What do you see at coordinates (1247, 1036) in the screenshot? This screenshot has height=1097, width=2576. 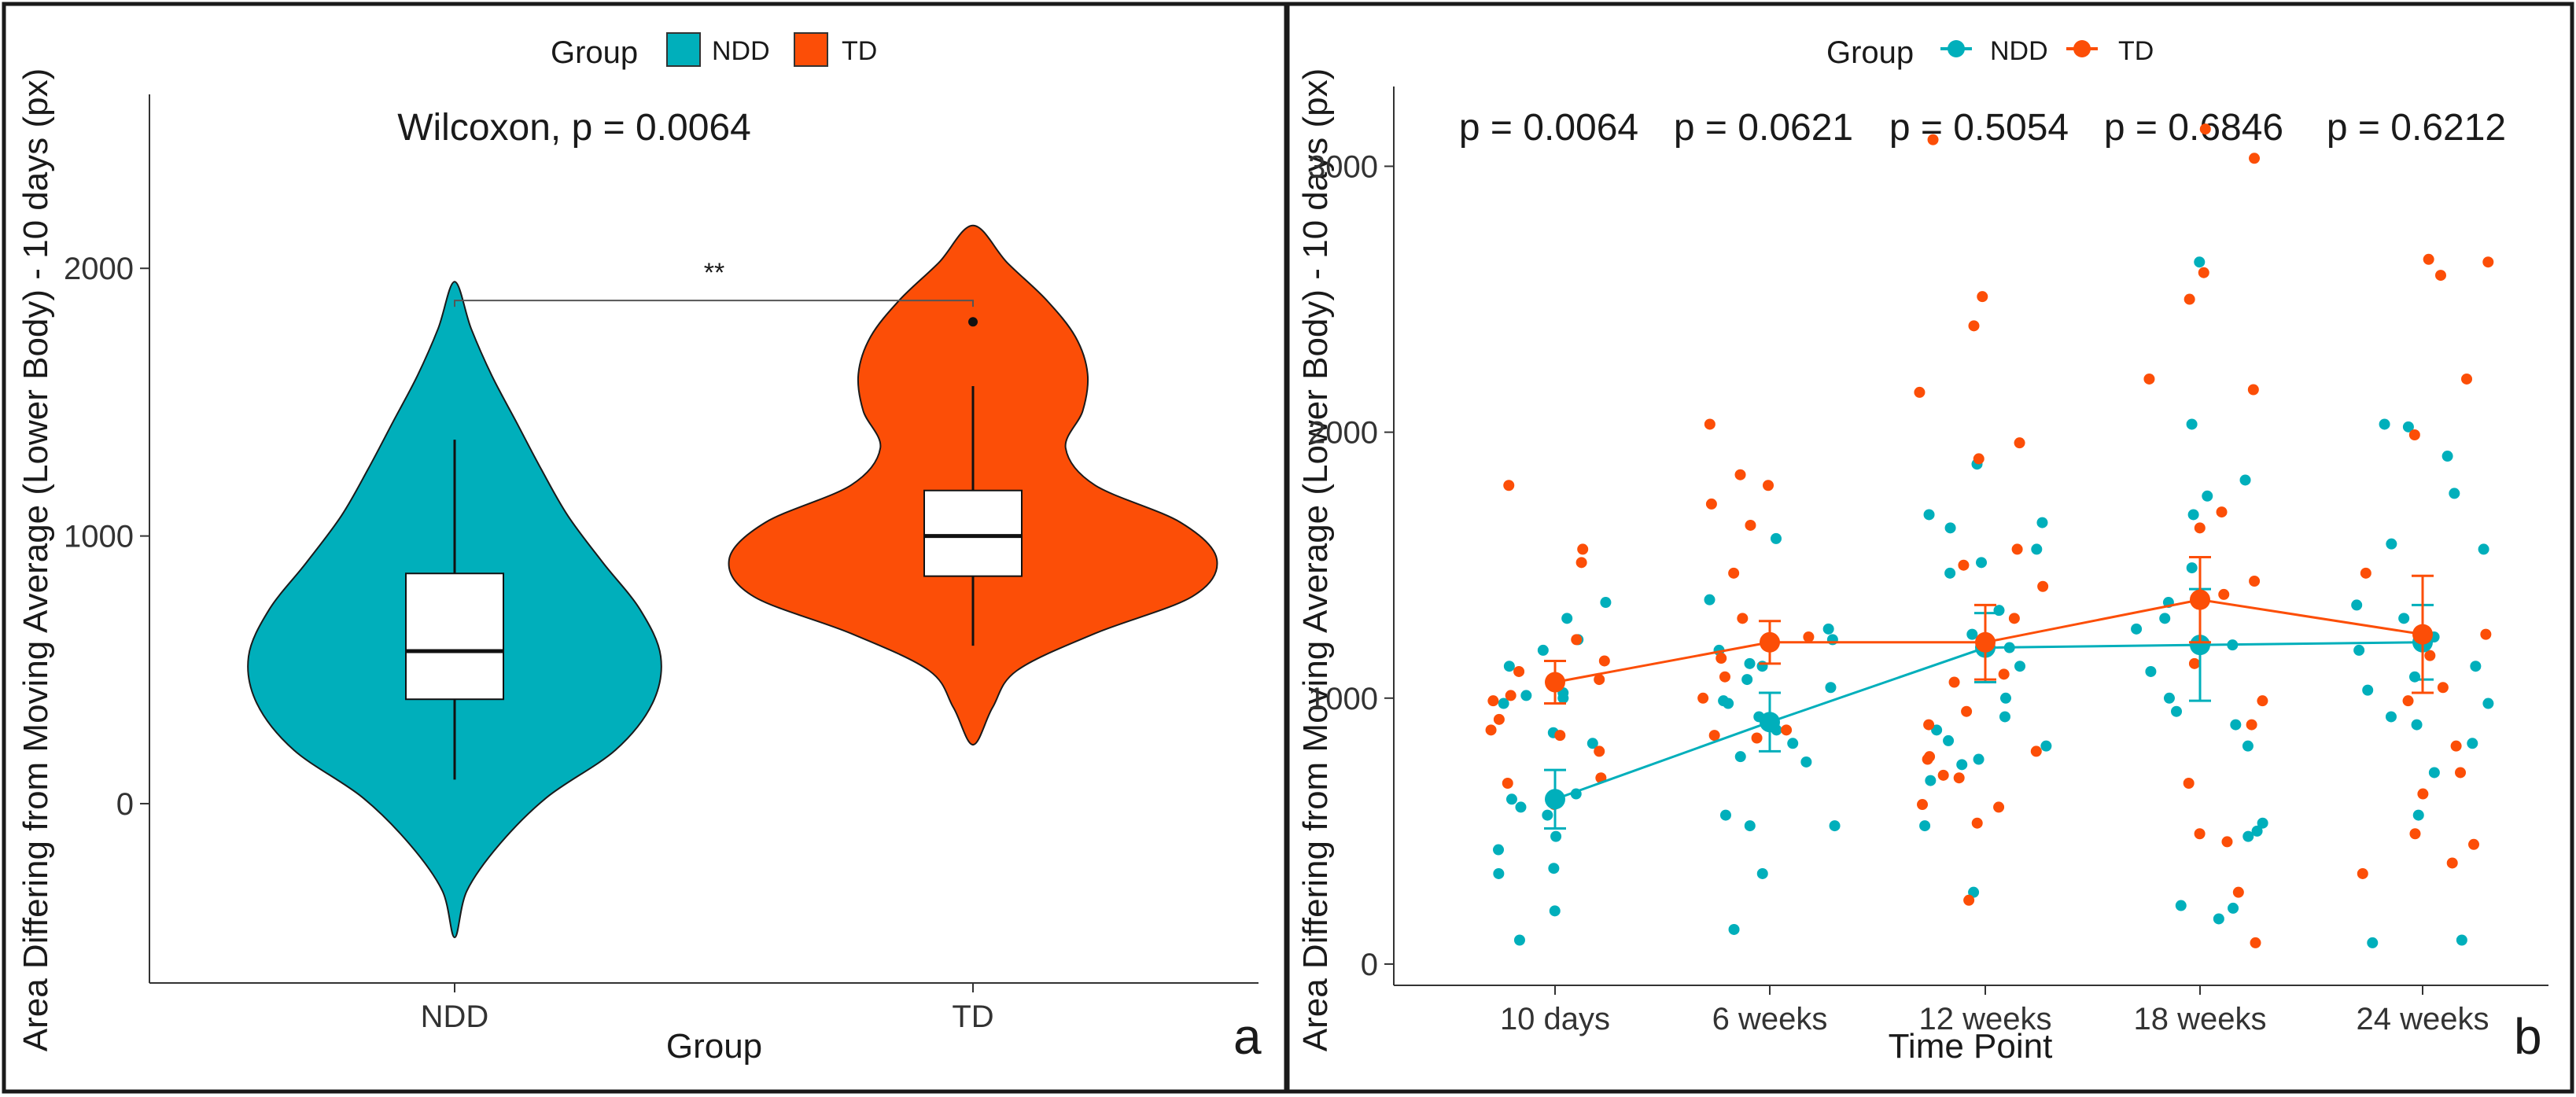 I see `panel-letter-a: a` at bounding box center [1247, 1036].